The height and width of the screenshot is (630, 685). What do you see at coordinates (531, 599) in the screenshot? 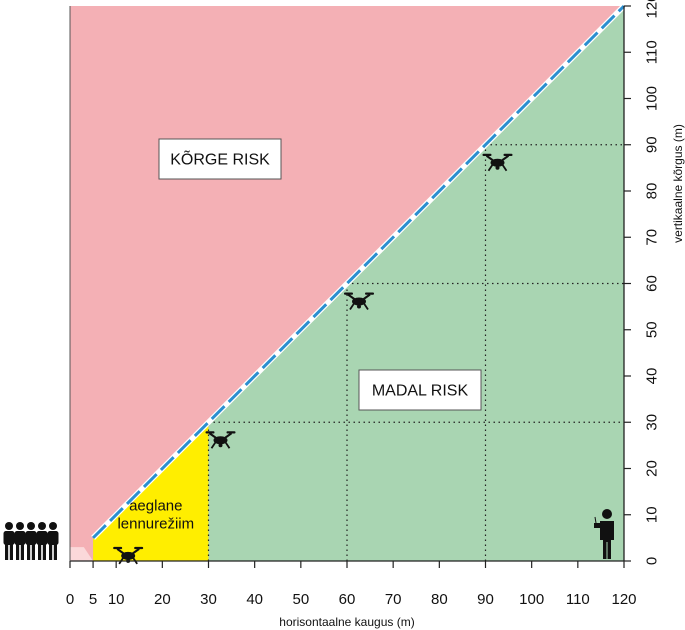
I see `x-tick-label: 100` at bounding box center [531, 599].